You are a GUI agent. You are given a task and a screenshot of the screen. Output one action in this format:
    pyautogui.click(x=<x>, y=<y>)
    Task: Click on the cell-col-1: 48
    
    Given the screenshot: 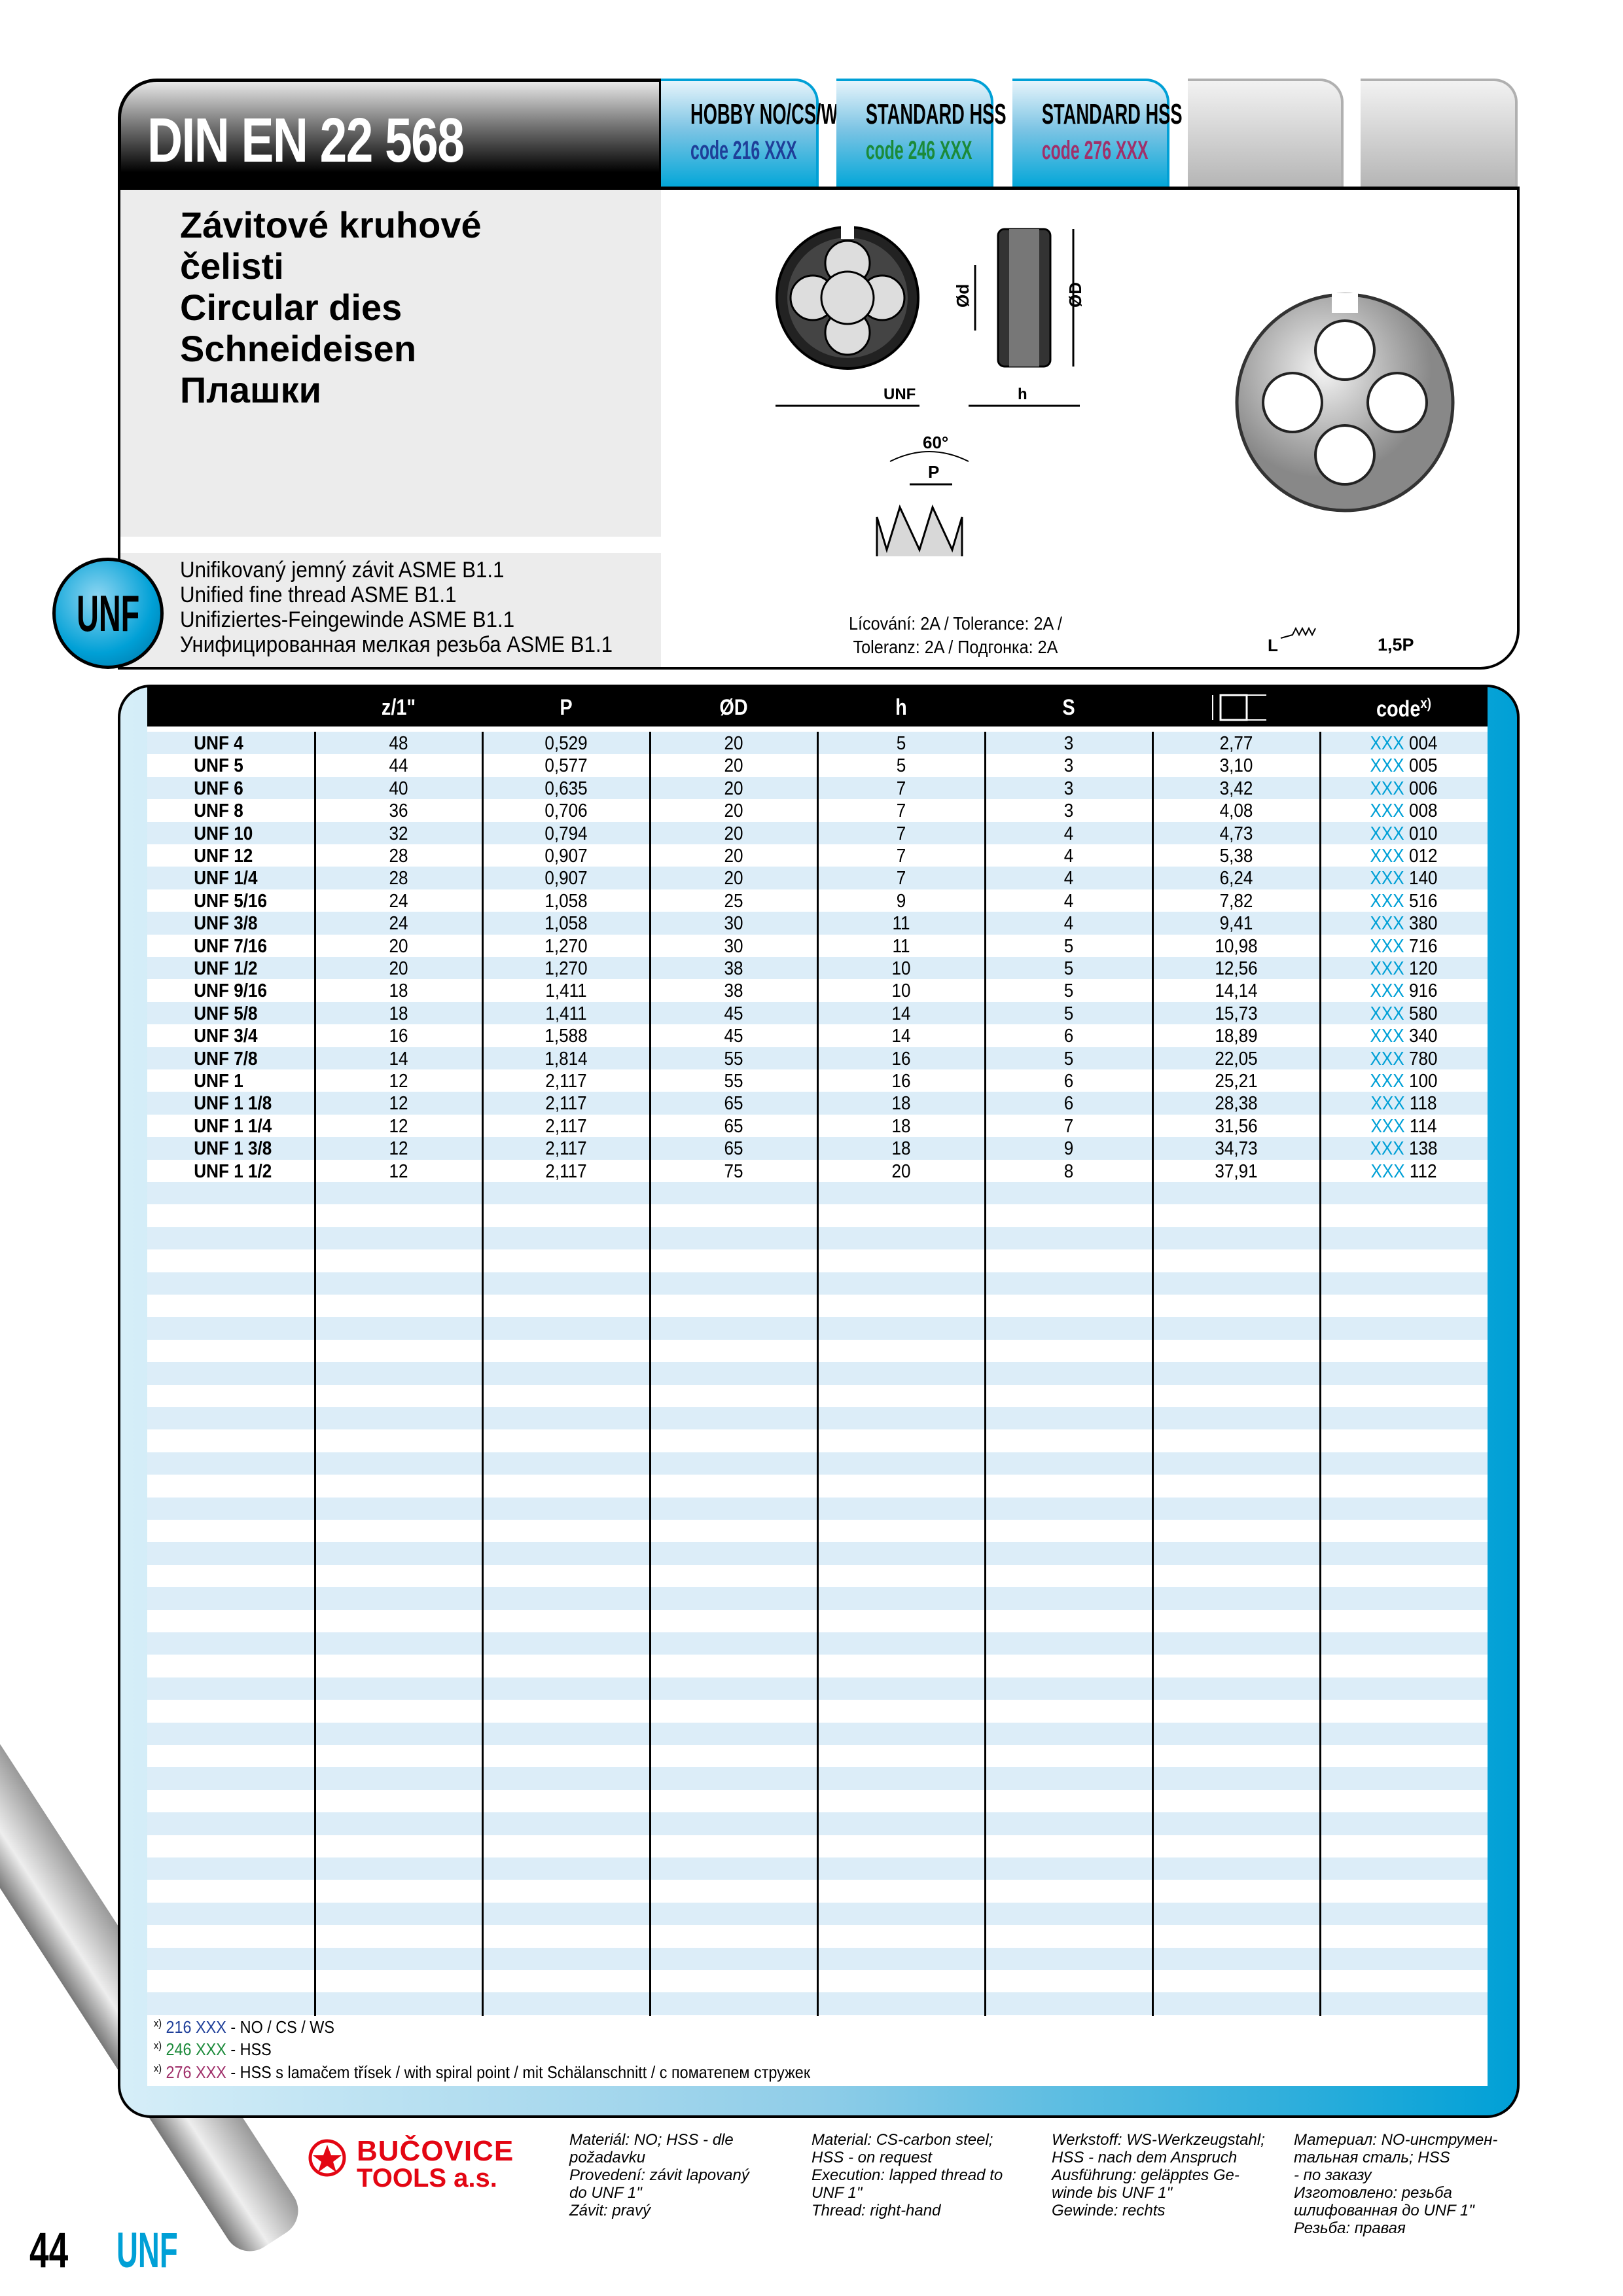 What is the action you would take?
    pyautogui.click(x=398, y=743)
    